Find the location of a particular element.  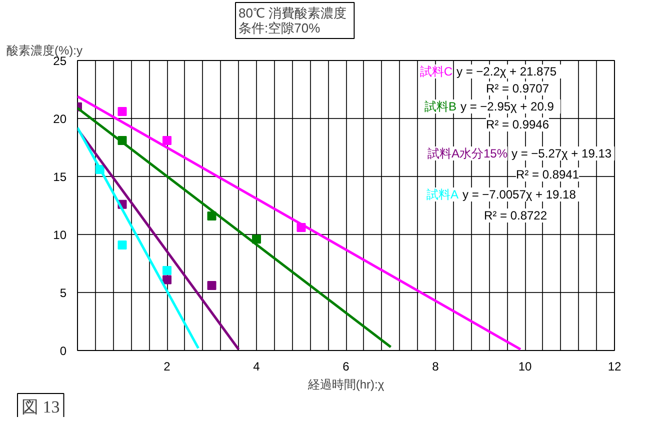

annotation: y = −2.95χ + 20.9 is located at coordinates (507, 107).